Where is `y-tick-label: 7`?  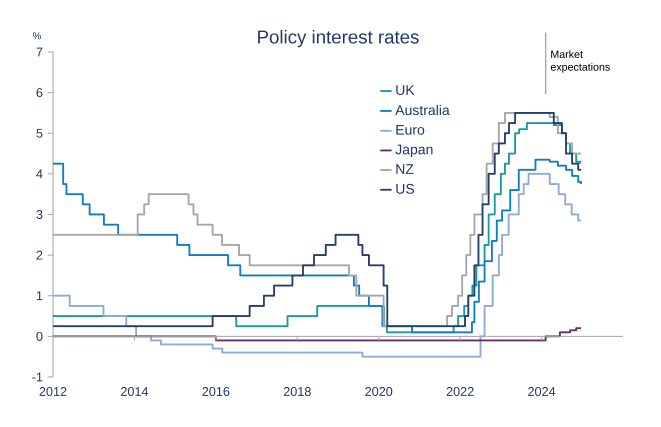
y-tick-label: 7 is located at coordinates (39, 52).